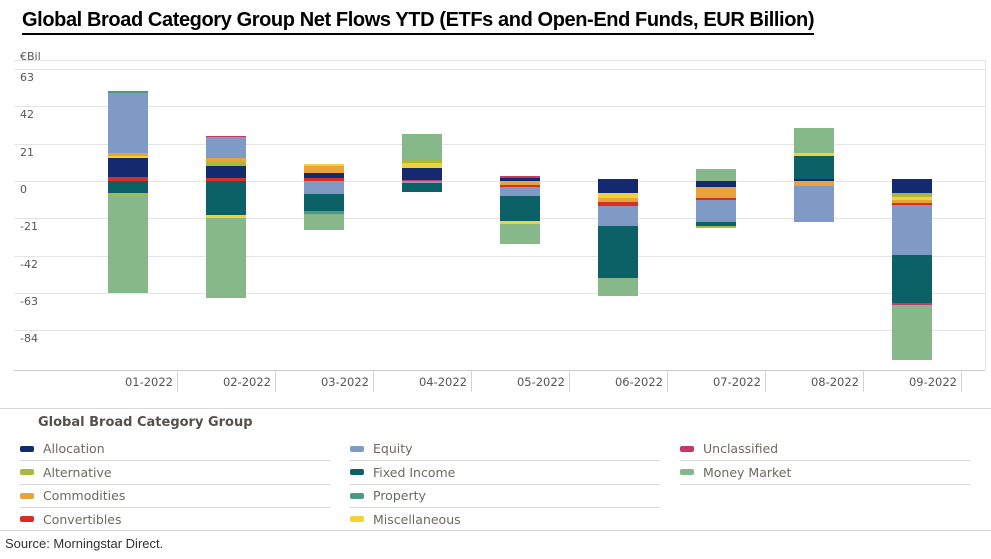 This screenshot has height=559, width=991. I want to click on bar-segment-04-2022-fixed-income, so click(422, 187).